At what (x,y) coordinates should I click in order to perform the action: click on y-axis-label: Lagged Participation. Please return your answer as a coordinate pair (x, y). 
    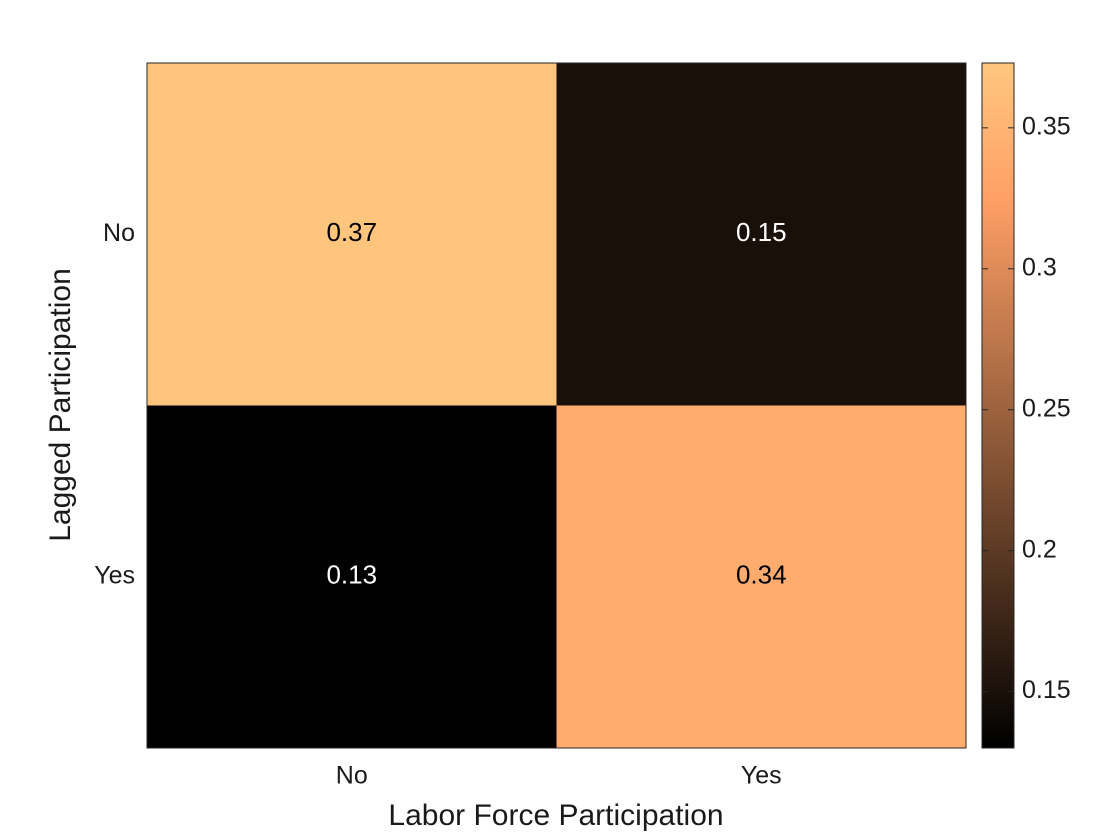
    Looking at the image, I should click on (60, 405).